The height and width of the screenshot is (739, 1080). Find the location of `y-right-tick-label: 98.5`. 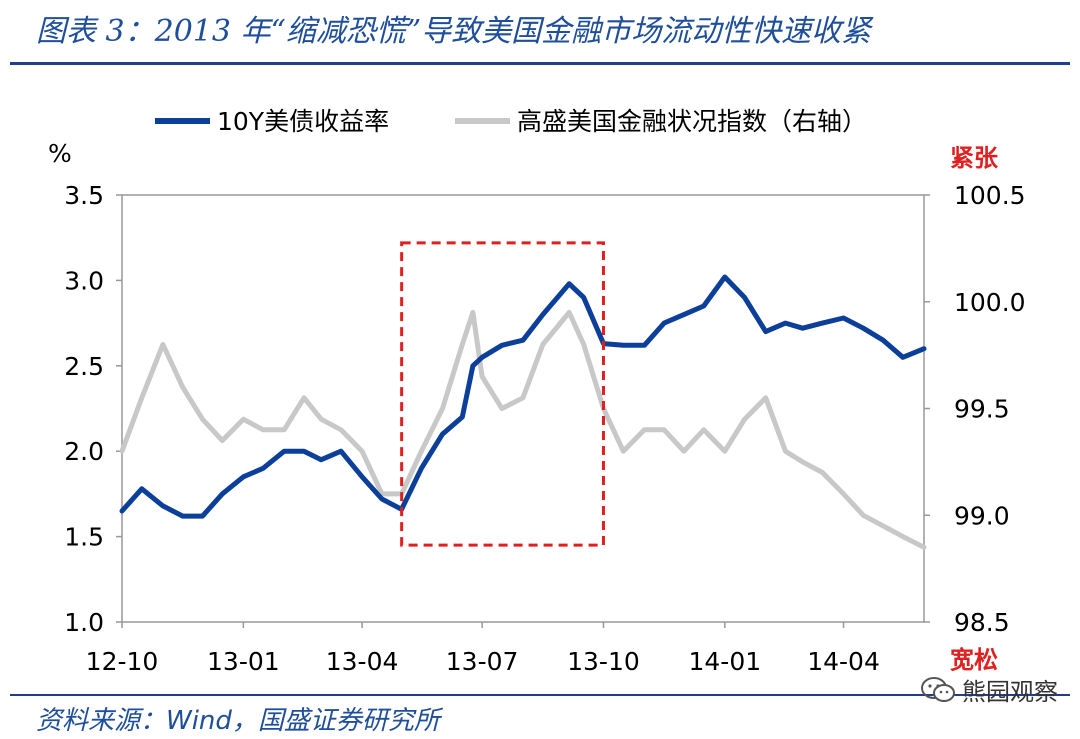

y-right-tick-label: 98.5 is located at coordinates (982, 622).